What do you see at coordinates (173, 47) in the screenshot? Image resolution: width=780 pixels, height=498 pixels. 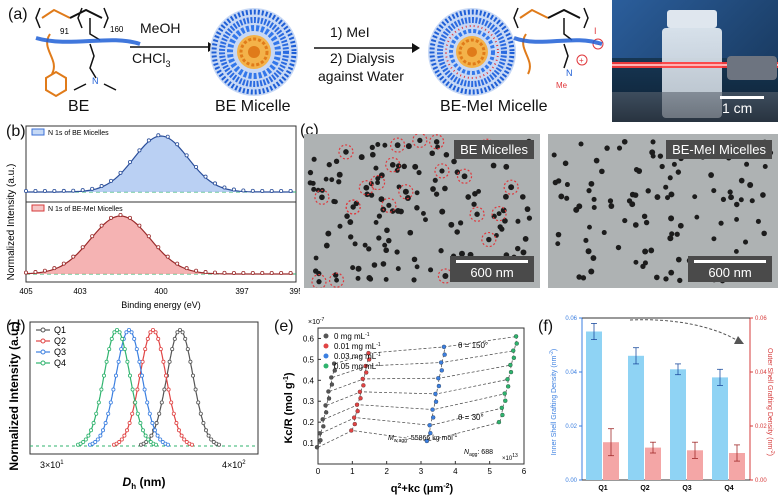 I see `step1-arrow` at bounding box center [173, 47].